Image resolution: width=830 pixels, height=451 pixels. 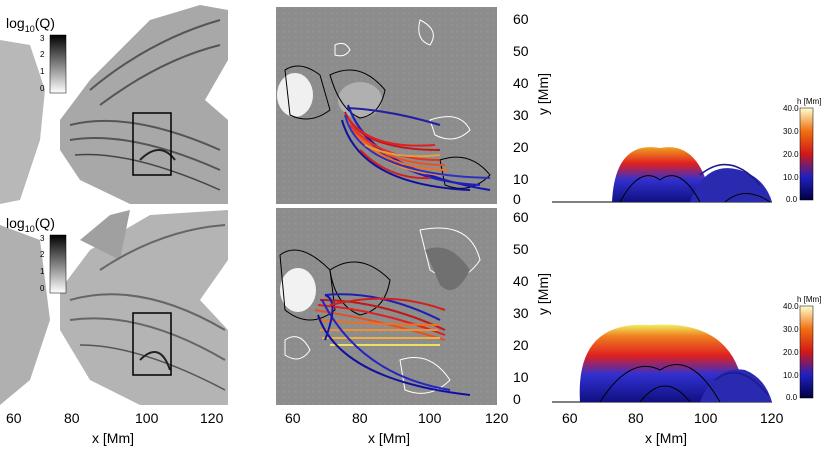 What do you see at coordinates (706, 418) in the screenshot?
I see `x-tick-right-100: 100` at bounding box center [706, 418].